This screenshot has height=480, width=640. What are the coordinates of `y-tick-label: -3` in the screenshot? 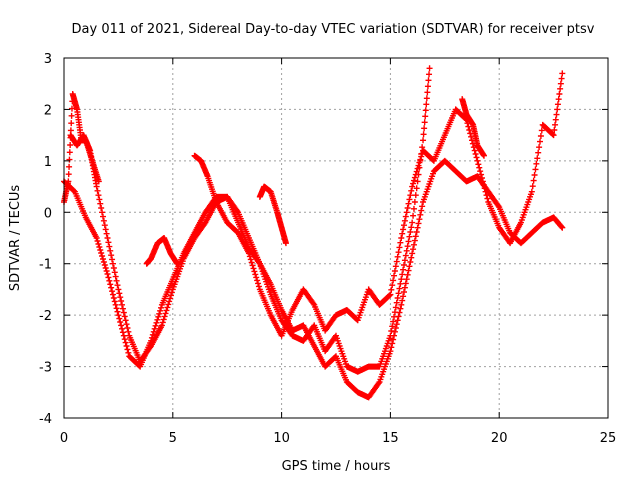 It's located at (45, 368).